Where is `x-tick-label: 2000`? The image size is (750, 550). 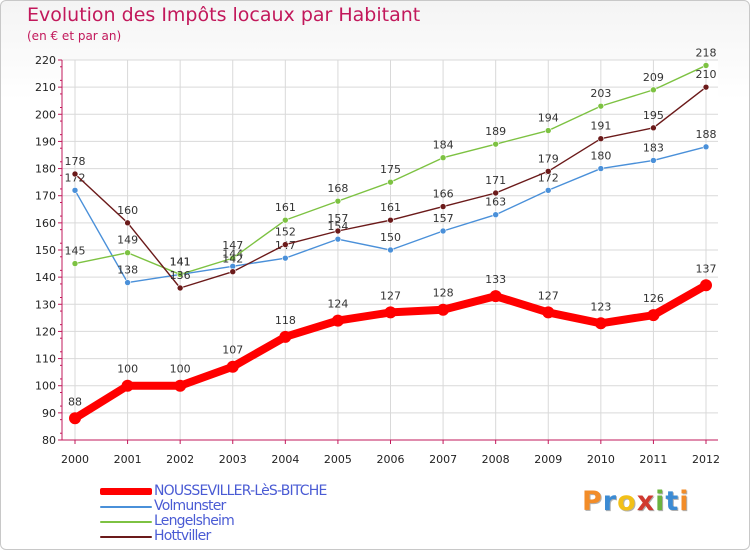
x-tick-label: 2000 is located at coordinates (75, 459).